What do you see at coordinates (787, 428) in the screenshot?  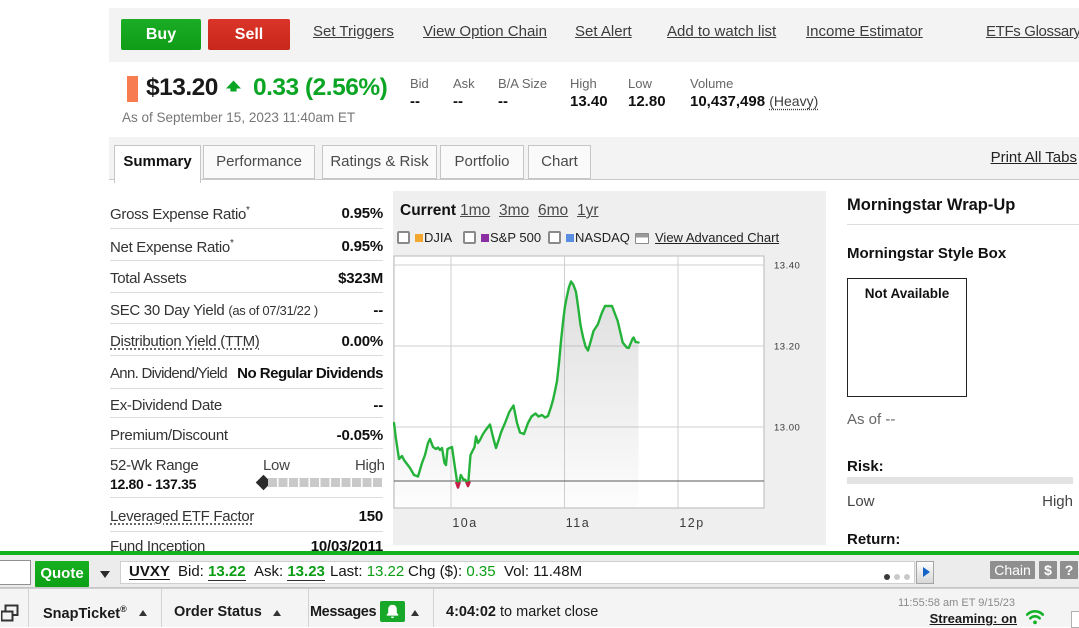 I see `svg-text: 13.00` at bounding box center [787, 428].